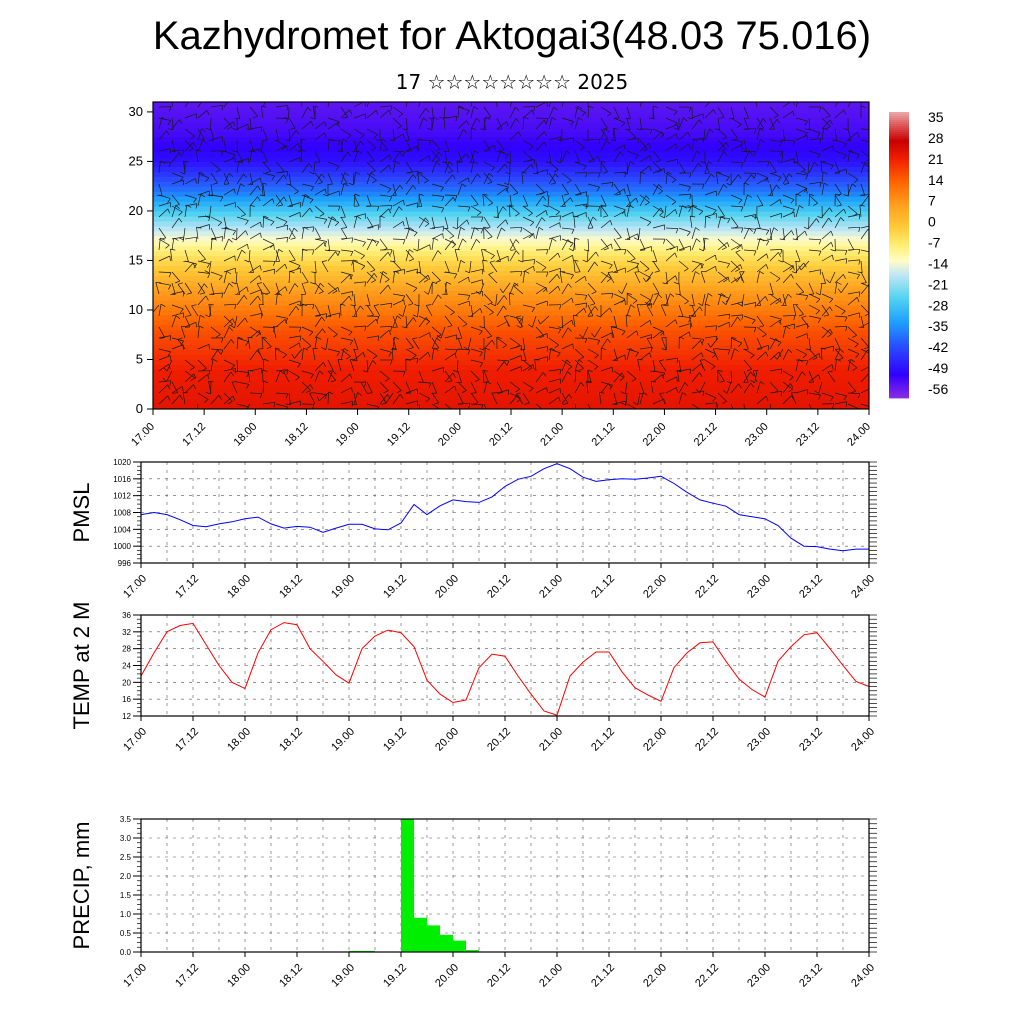 The height and width of the screenshot is (1024, 1024). I want to click on x-tick-label: 21.12, so click(603, 976).